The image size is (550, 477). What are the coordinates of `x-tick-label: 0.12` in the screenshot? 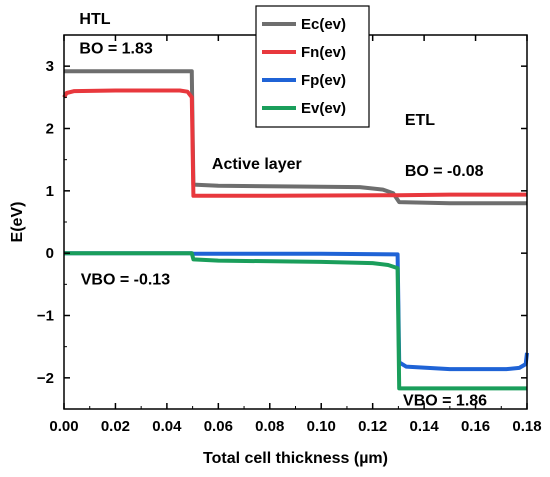 It's located at (372, 426).